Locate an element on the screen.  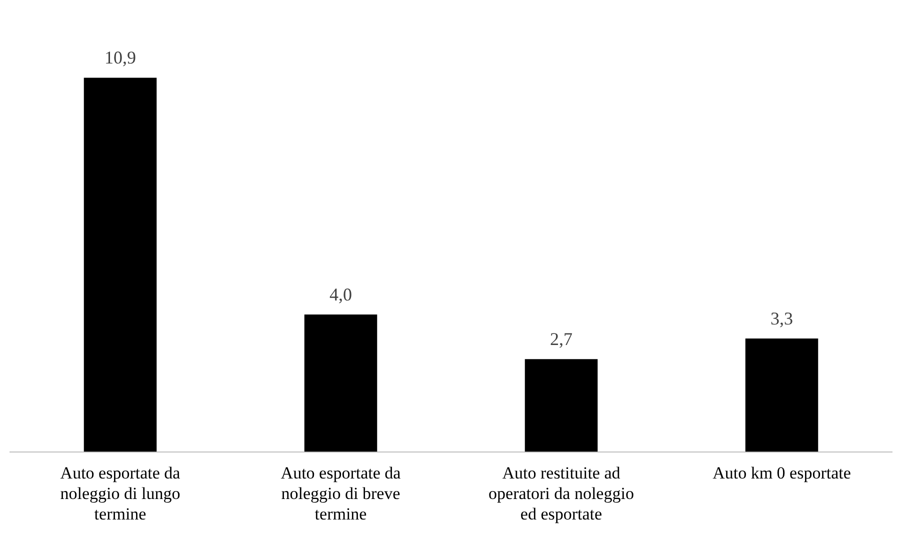
data-label: 2,7 is located at coordinates (561, 338).